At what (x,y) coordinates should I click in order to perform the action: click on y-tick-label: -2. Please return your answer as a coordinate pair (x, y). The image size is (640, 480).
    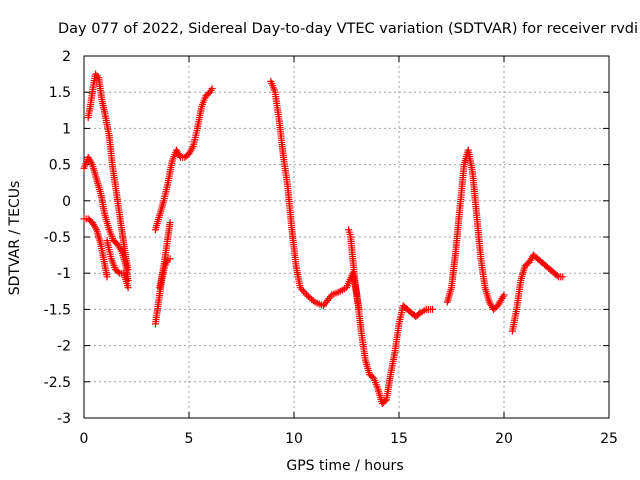
    Looking at the image, I should click on (64, 347).